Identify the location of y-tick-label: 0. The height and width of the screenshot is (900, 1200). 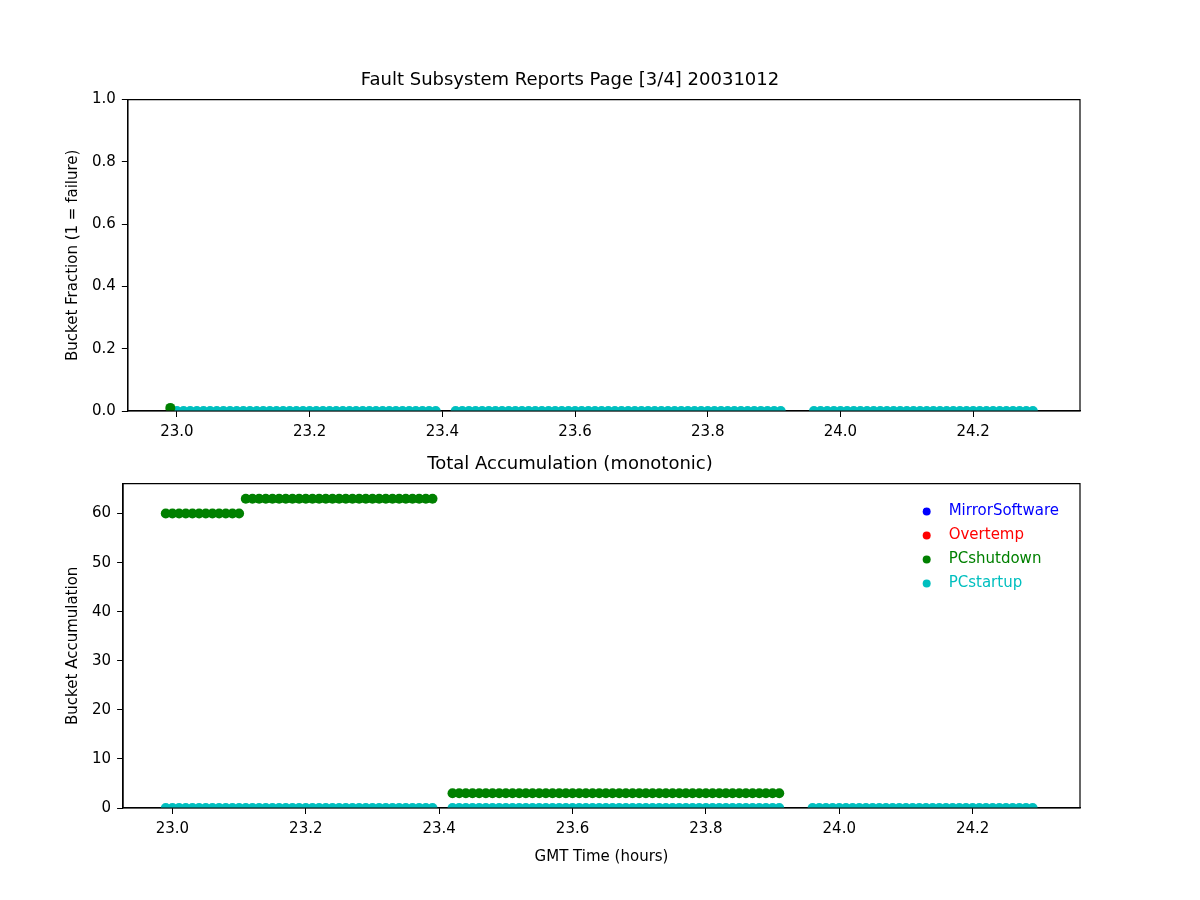
(106, 806).